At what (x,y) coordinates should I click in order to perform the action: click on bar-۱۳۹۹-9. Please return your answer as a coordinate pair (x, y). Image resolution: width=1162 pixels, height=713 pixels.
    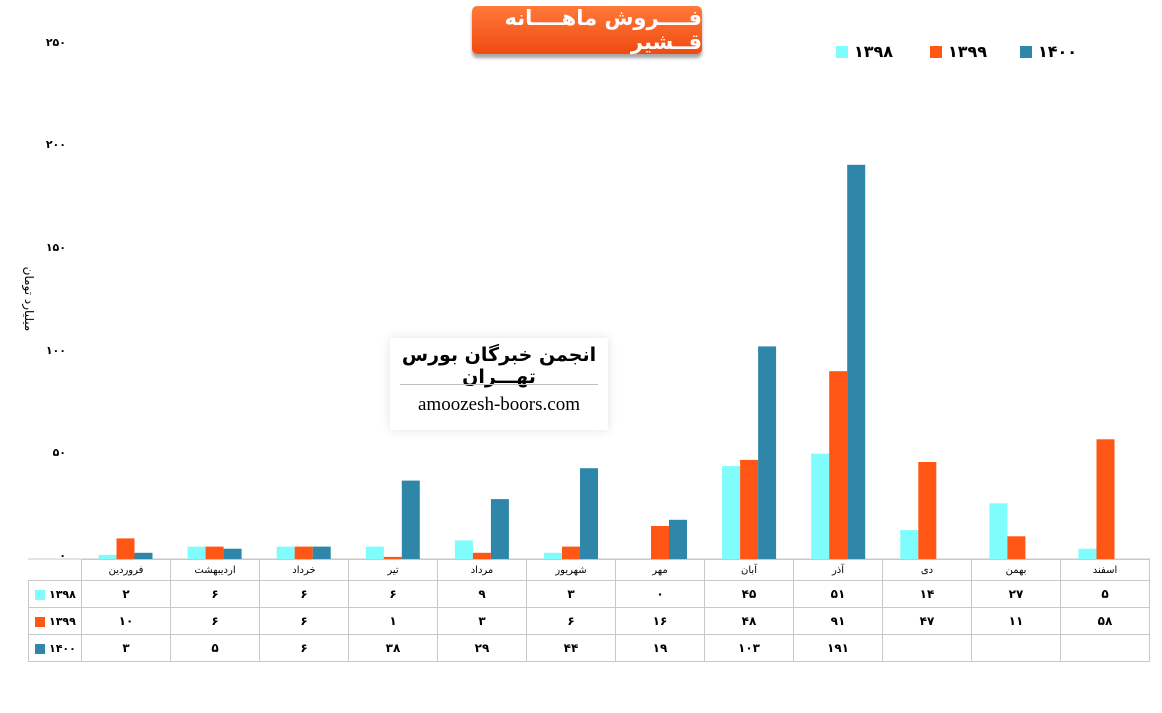
    Looking at the image, I should click on (927, 510).